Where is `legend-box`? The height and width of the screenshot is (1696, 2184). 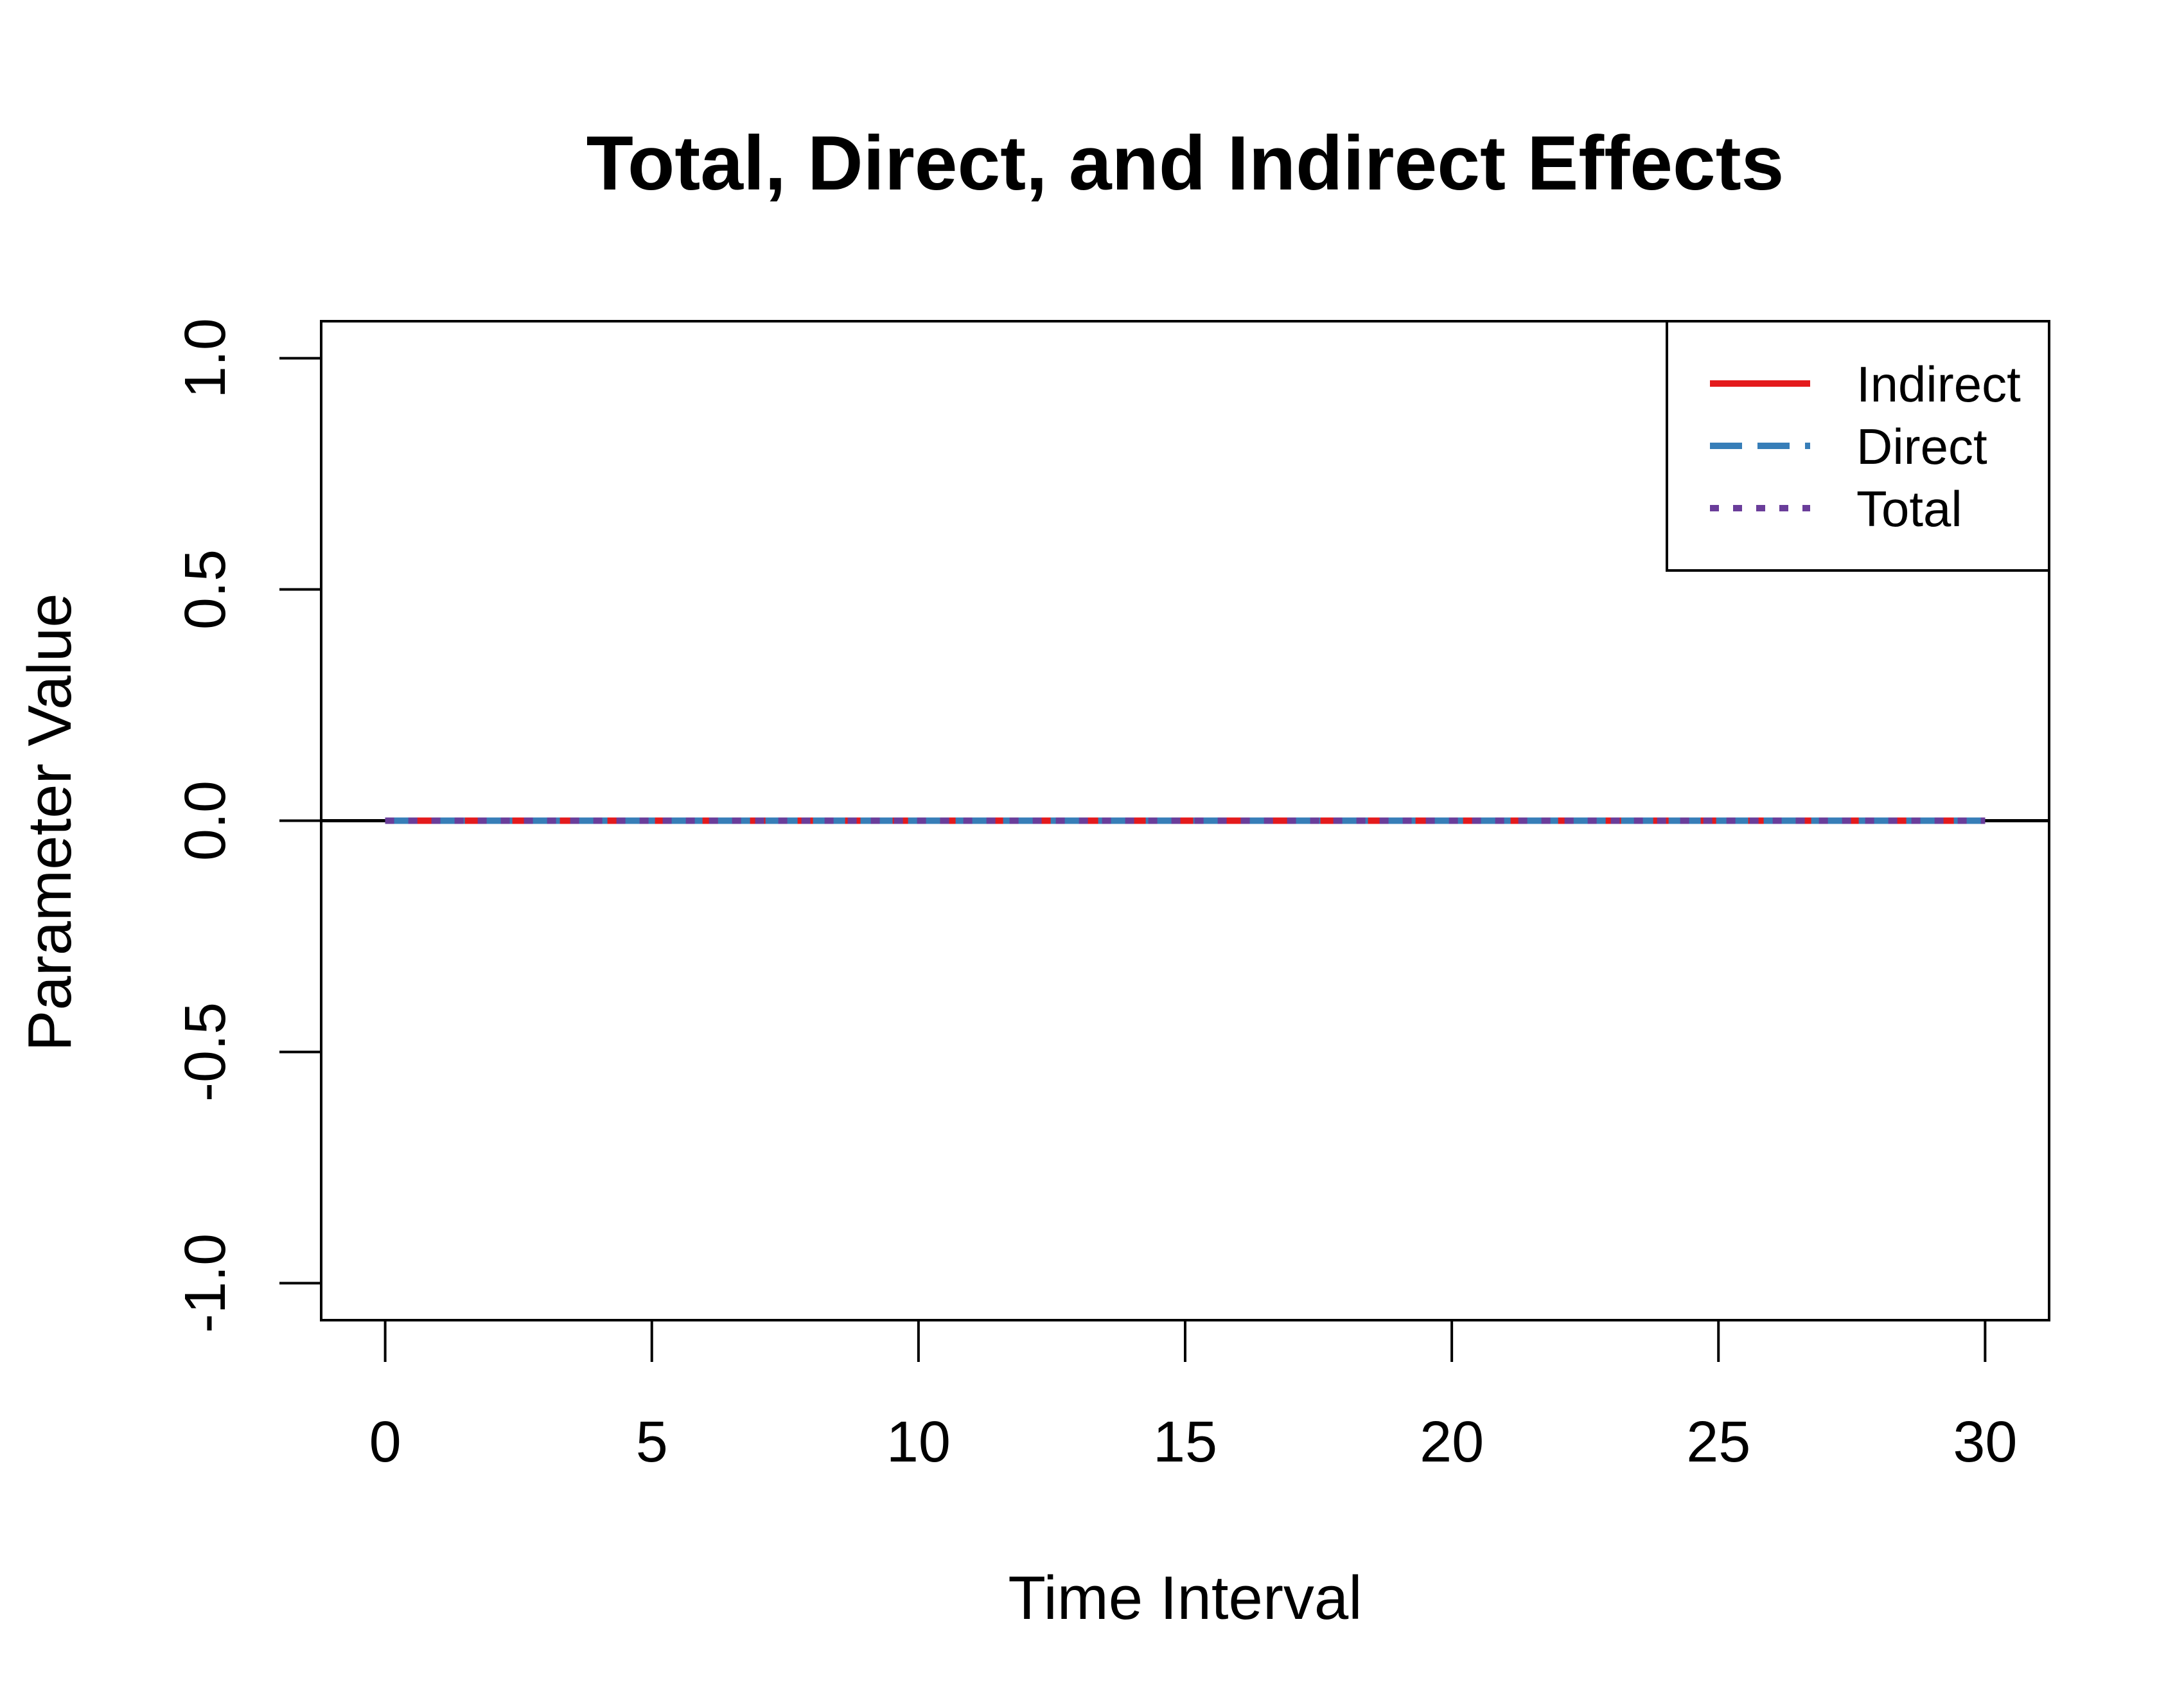
legend-box is located at coordinates (1858, 446).